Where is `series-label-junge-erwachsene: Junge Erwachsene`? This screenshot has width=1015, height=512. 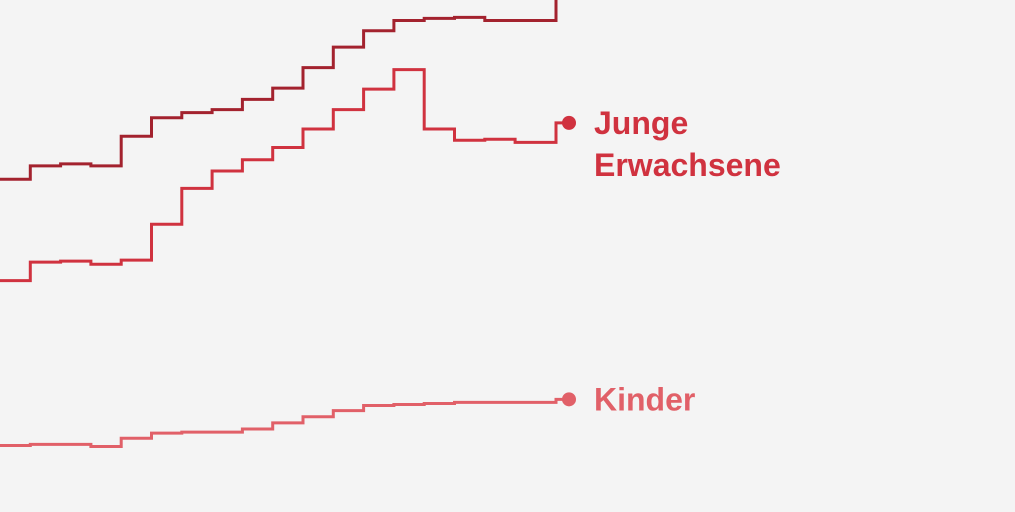
series-label-junge-erwachsene: Junge Erwachsene is located at coordinates (687, 144).